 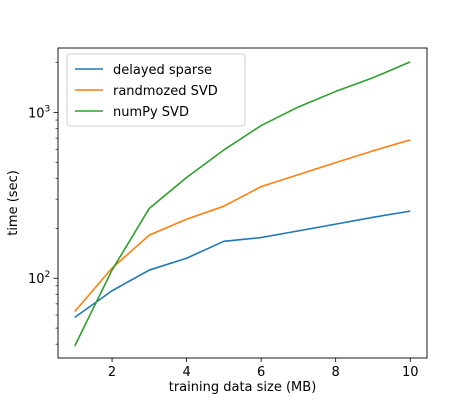 What do you see at coordinates (336, 372) in the screenshot?
I see `x-tick-label: 8` at bounding box center [336, 372].